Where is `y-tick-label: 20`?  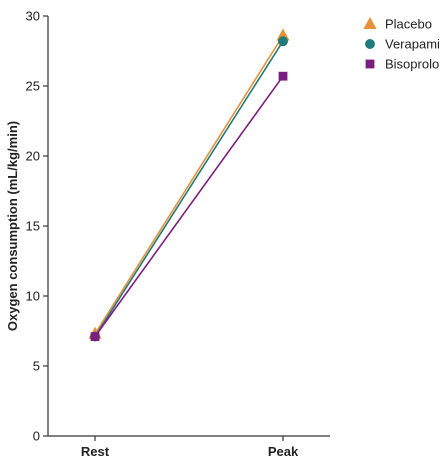
y-tick-label: 20 is located at coordinates (33, 156).